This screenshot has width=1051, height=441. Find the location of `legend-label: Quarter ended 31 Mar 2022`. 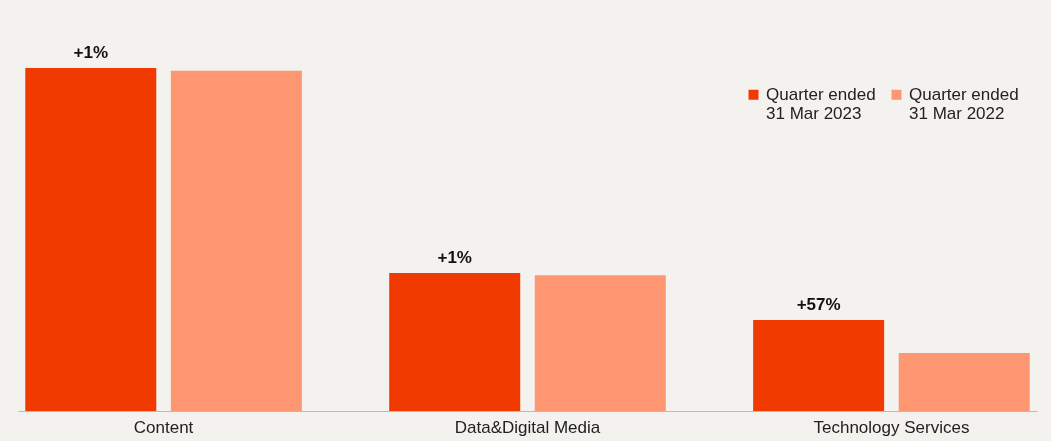

legend-label: Quarter ended 31 Mar 2022 is located at coordinates (964, 103).